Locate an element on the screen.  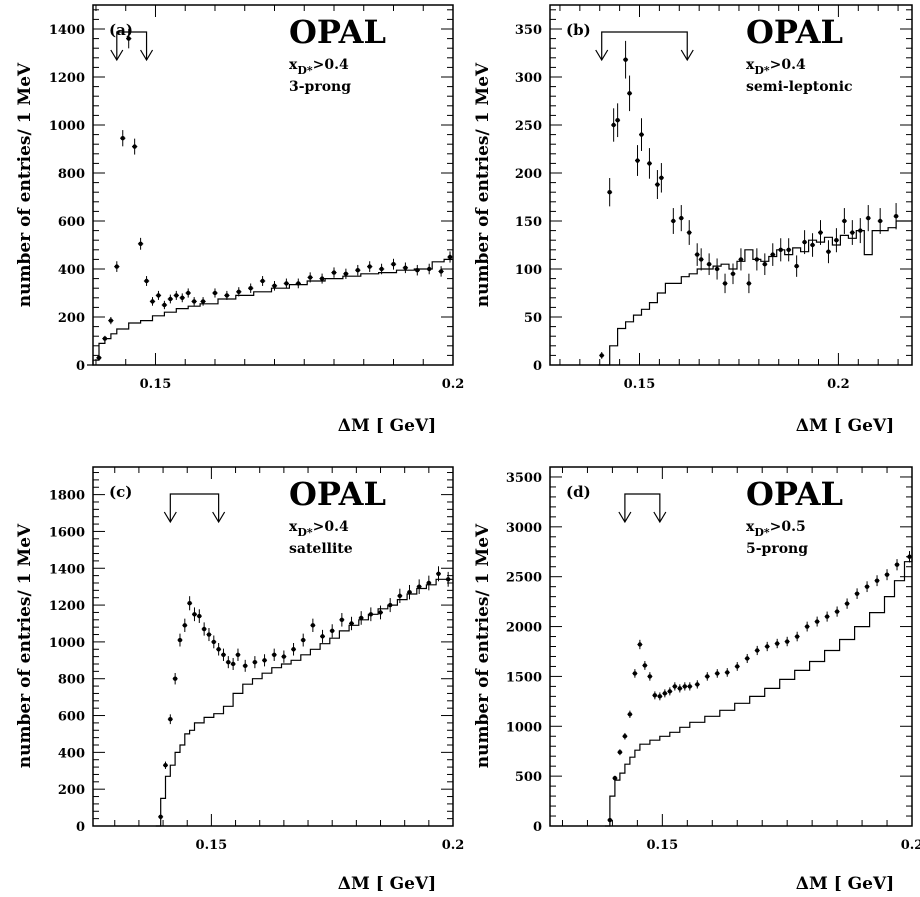
x-axis-title: ΔM [ GeV] is located at coordinates (845, 426).